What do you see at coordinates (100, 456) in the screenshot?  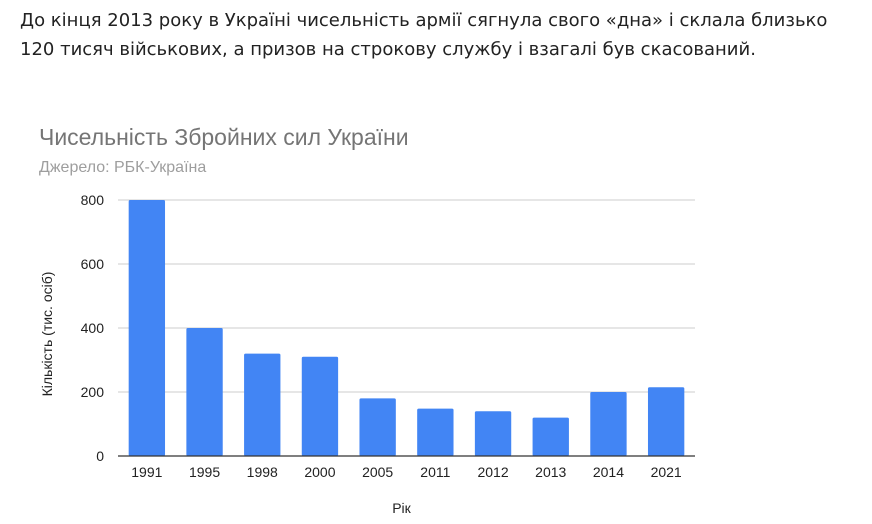 I see `y-tick-label: 0` at bounding box center [100, 456].